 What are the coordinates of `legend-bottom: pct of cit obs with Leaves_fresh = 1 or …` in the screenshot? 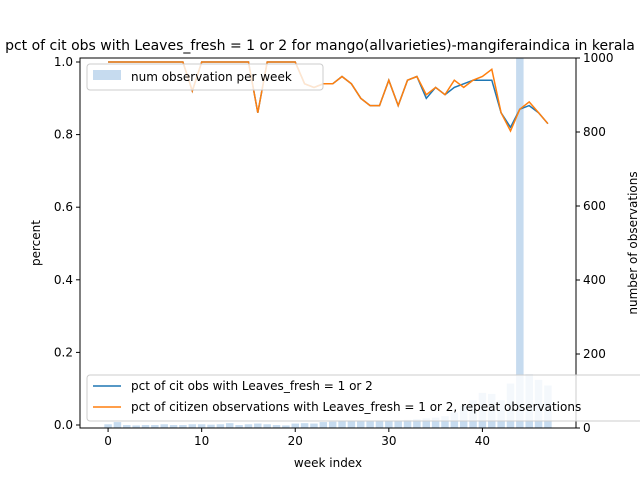 It's located at (363, 398).